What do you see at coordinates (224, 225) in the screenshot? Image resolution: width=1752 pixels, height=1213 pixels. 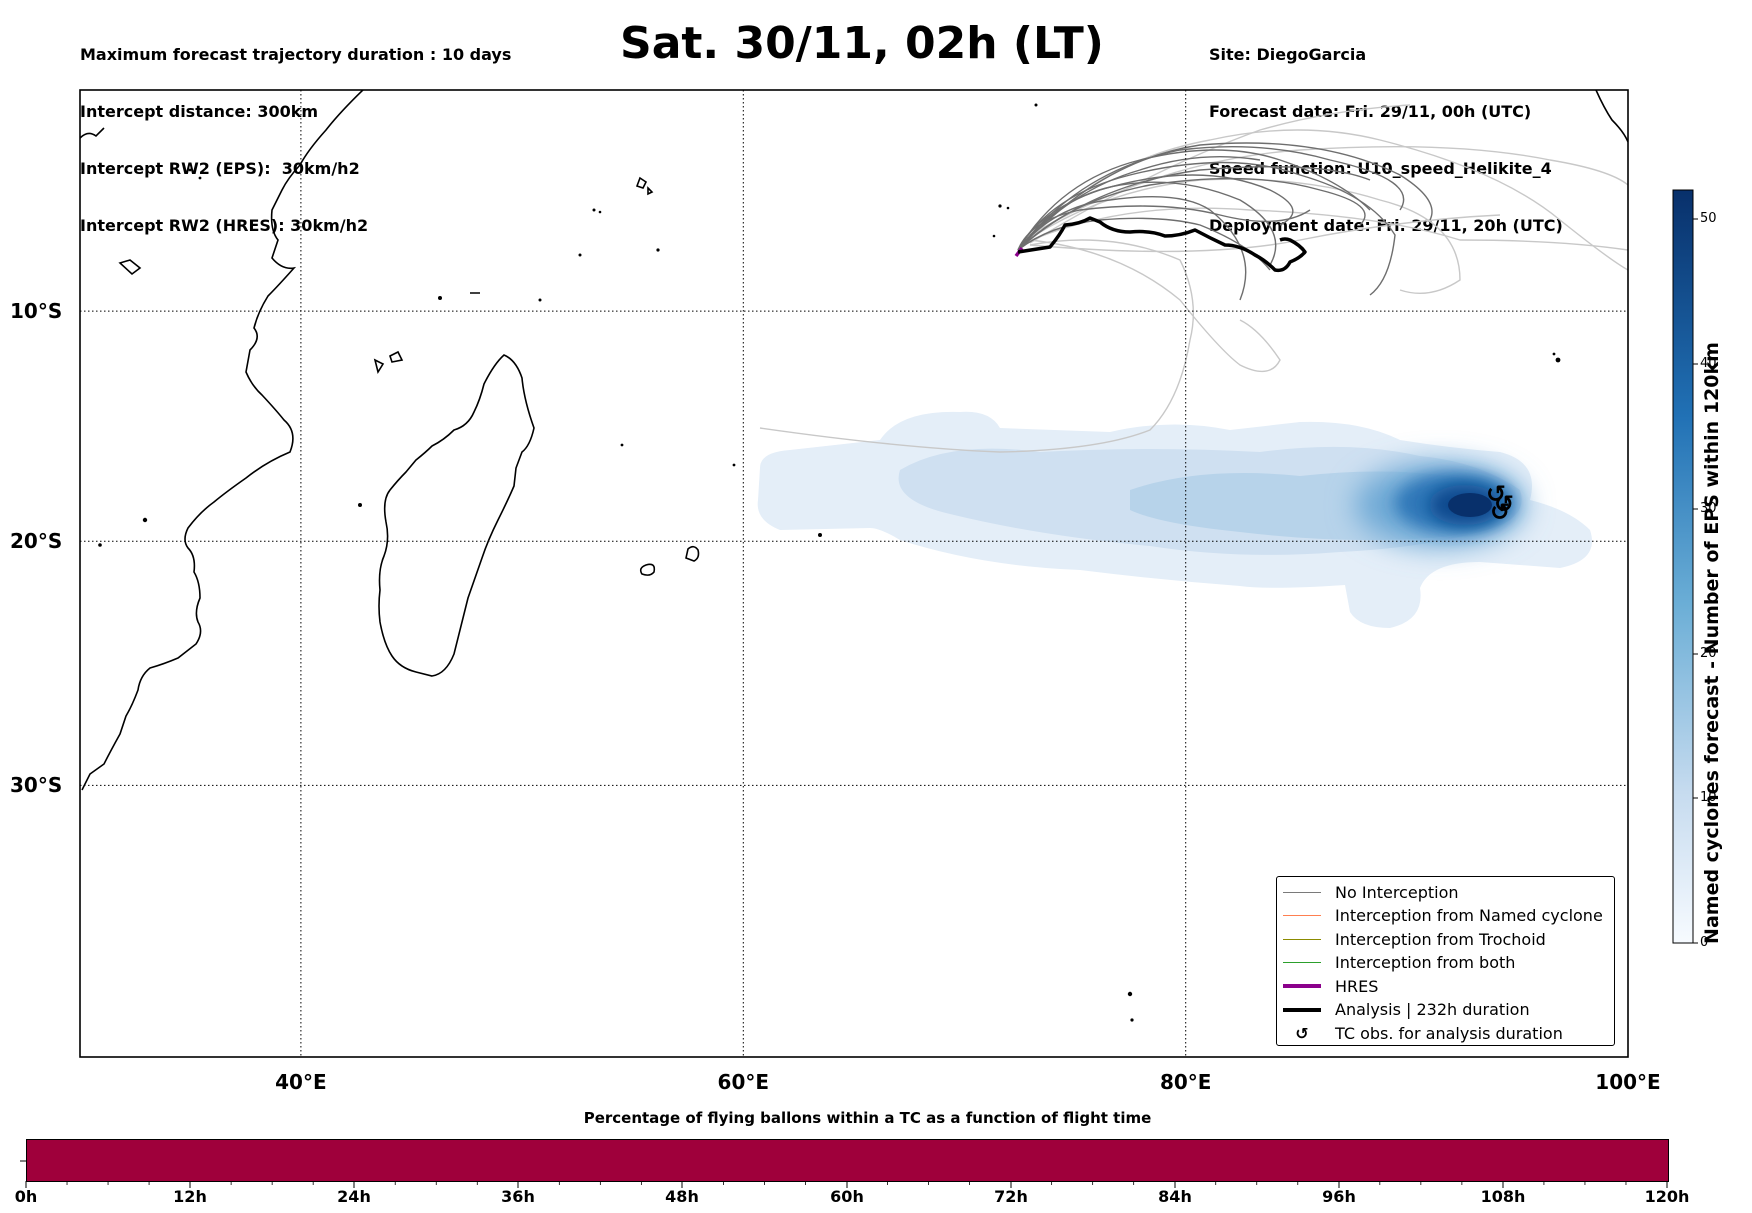 I see `intercept-hres-text: Intercept RW2 (HRES): 30km/h2` at bounding box center [224, 225].